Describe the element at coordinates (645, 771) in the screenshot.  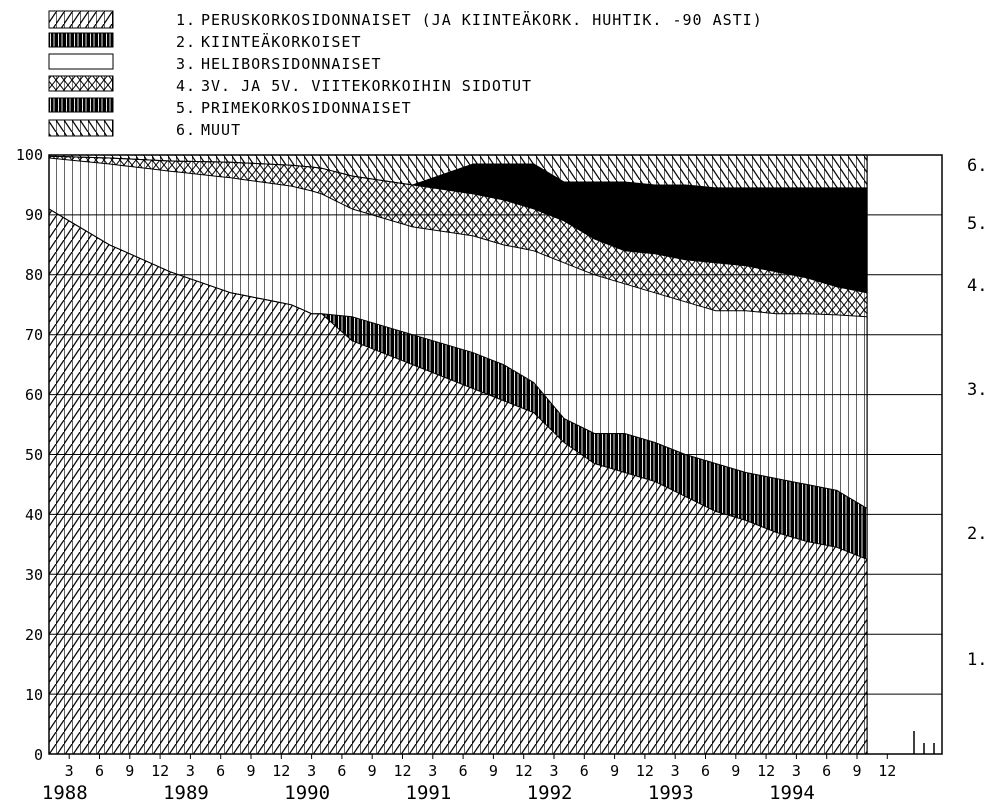
I see `x-tick-label-1992-12: 12` at that location.